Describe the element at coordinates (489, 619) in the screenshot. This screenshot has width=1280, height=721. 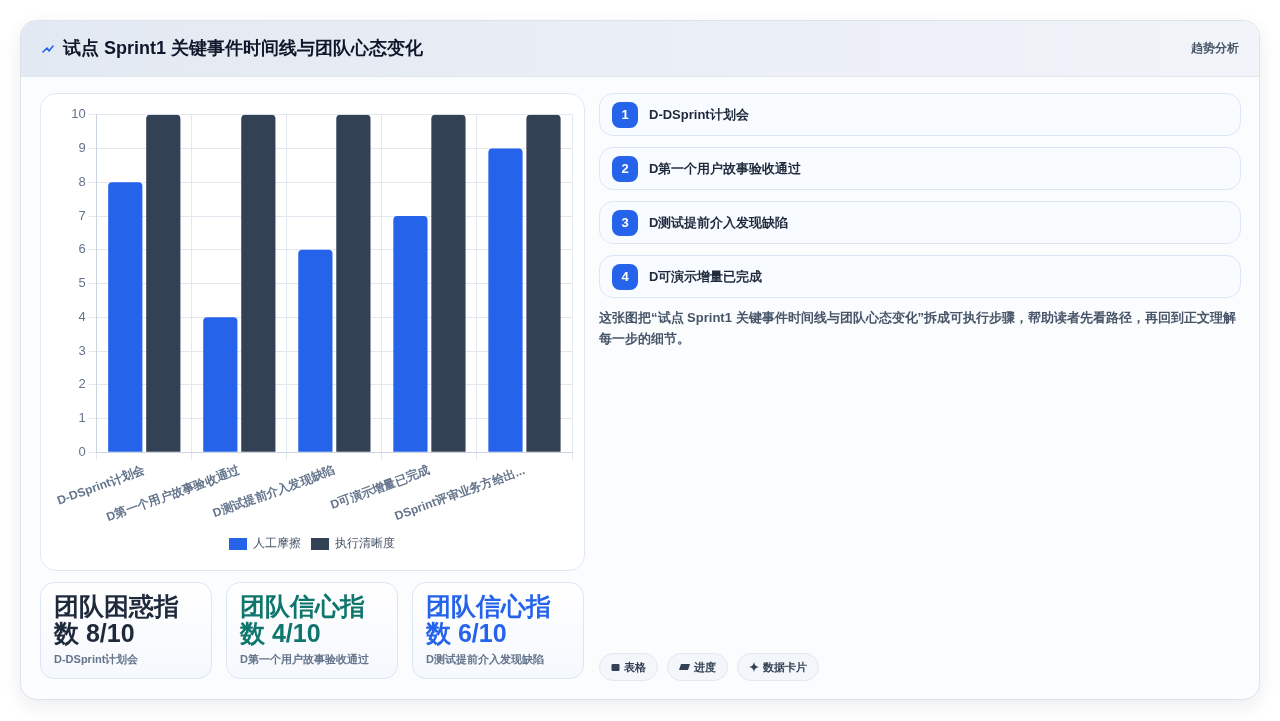
I see `text: 团队信心指数 6/10` at that location.